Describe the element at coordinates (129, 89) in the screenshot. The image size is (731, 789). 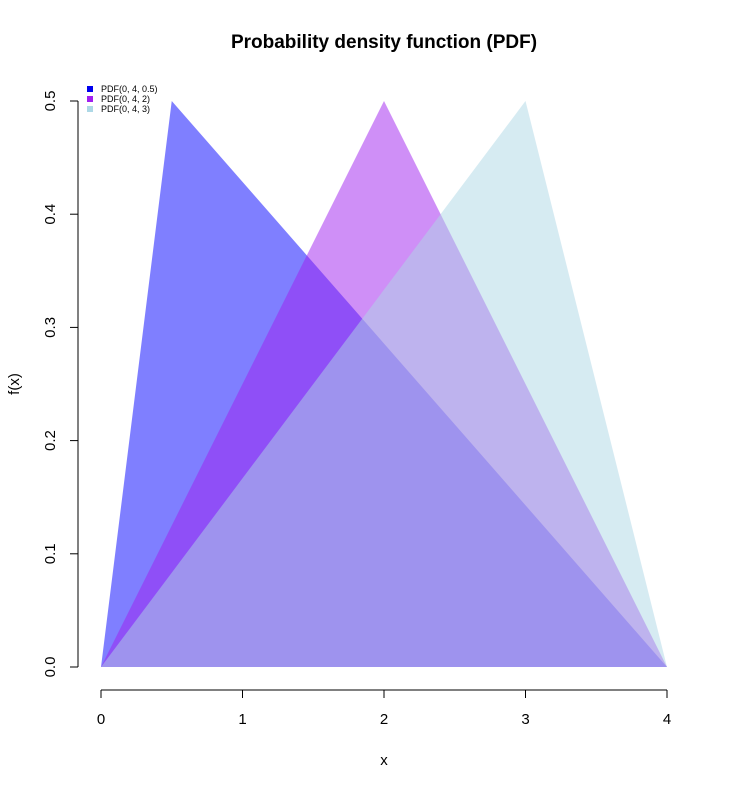
I see `legend-label: PDF(0, 4, 0.5)` at that location.